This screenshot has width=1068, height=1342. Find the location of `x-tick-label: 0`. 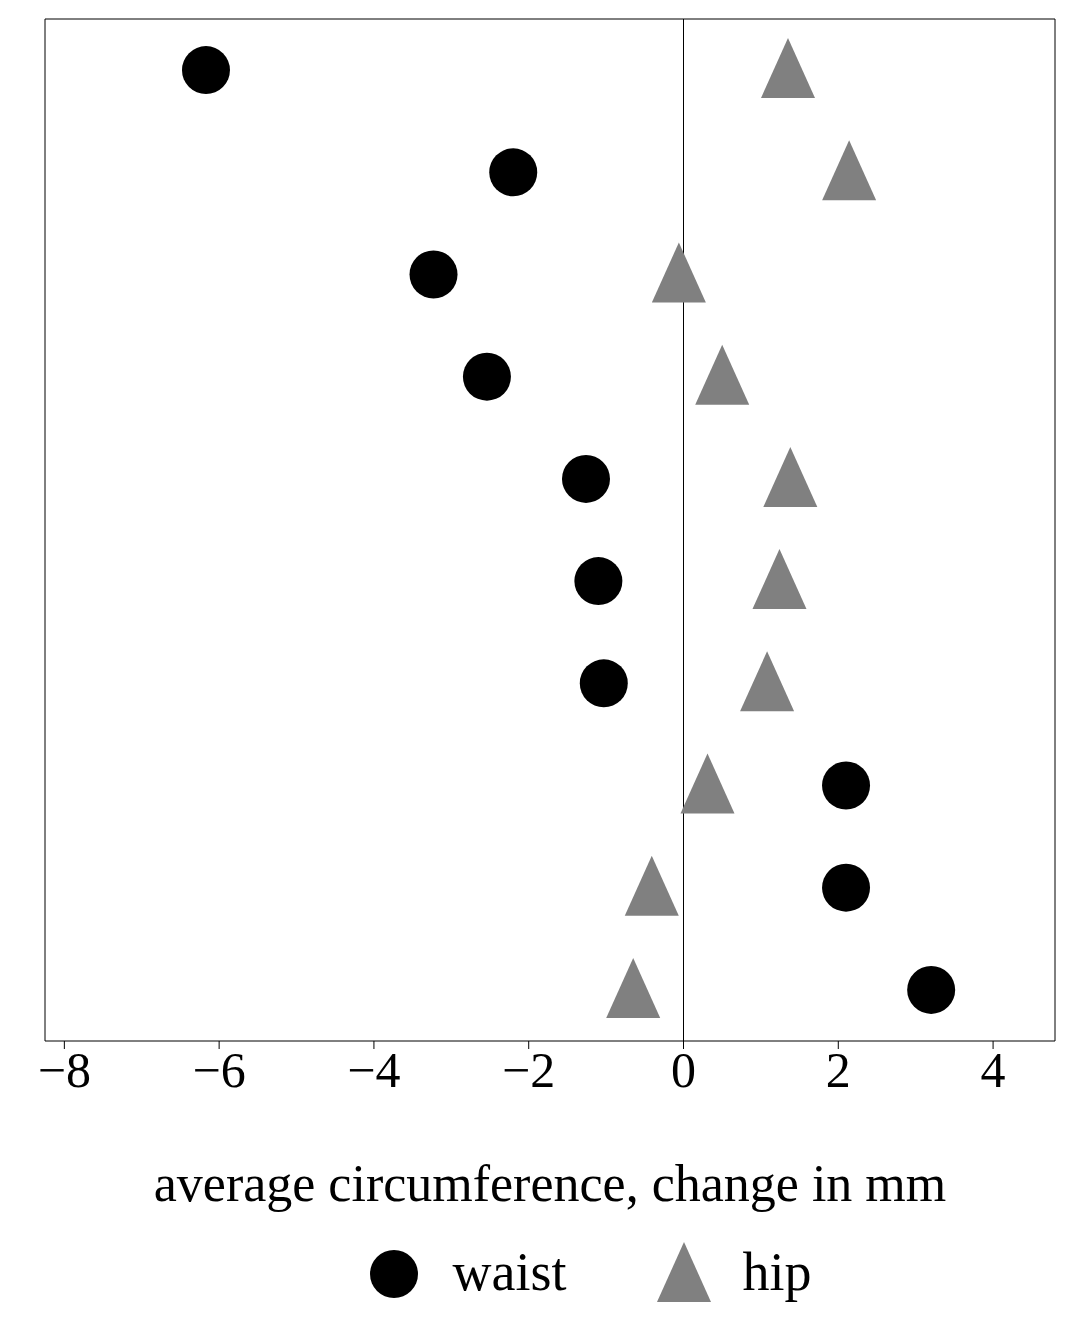

x-tick-label: 0 is located at coordinates (684, 1069).